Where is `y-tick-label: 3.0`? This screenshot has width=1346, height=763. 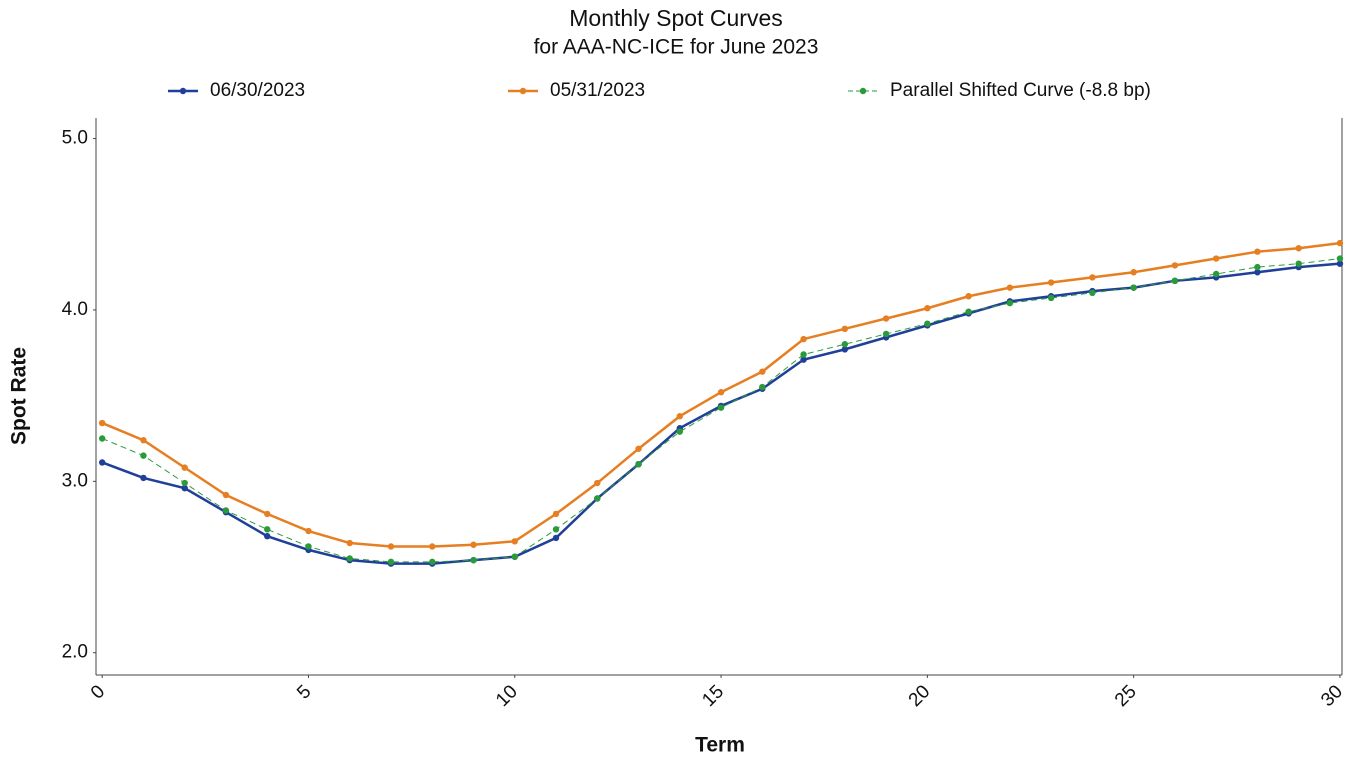 y-tick-label: 3.0 is located at coordinates (75, 480).